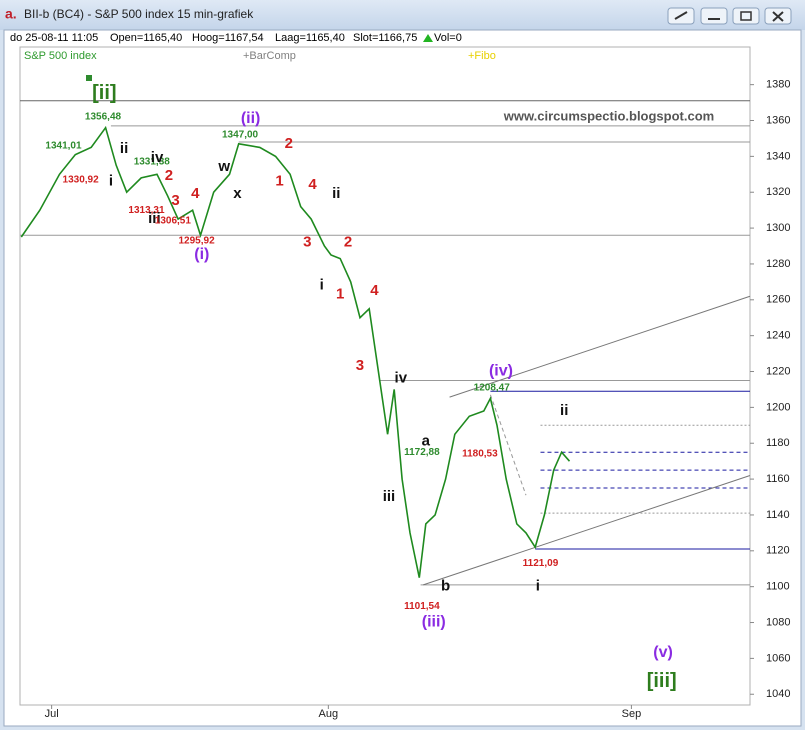 Image resolution: width=805 pixels, height=735 pixels. Describe the element at coordinates (778, 156) in the screenshot. I see `y-tick-label: 1340` at that location.